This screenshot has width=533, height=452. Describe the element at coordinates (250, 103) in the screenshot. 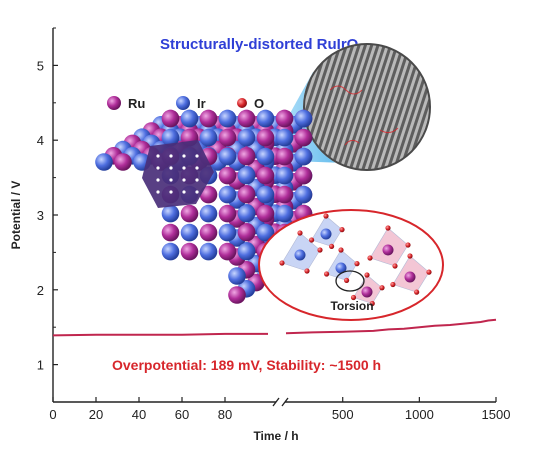

I see `legend-item-o: O` at that location.